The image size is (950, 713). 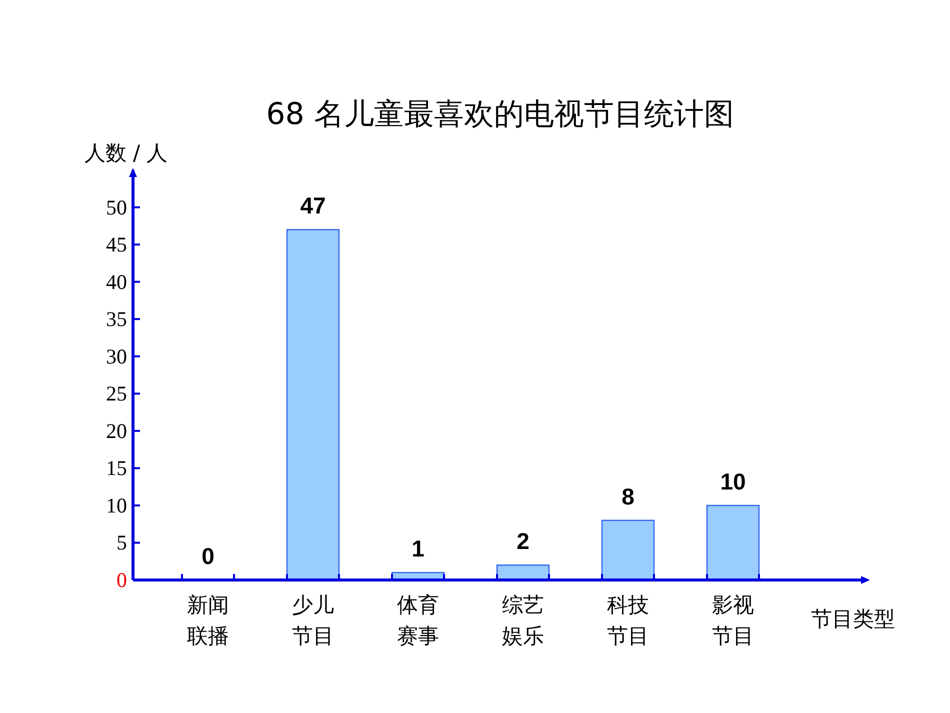 I want to click on data-label: 10, so click(x=733, y=481).